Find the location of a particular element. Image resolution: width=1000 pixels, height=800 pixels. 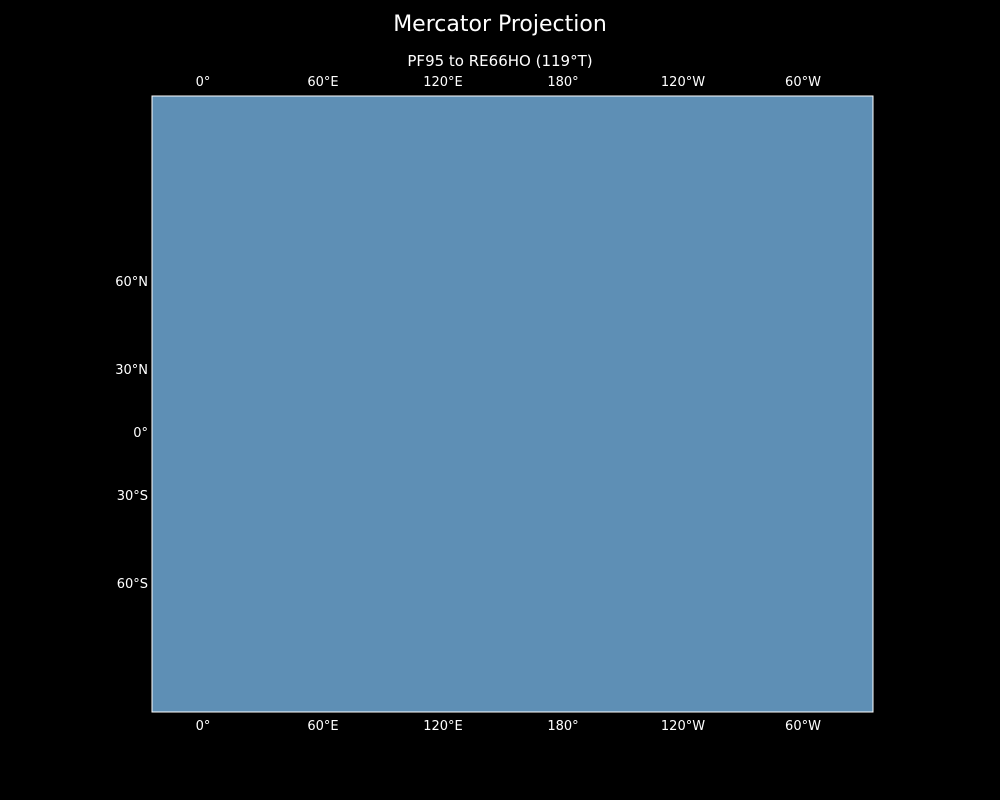

lon-tick-label-bottom: 120°E is located at coordinates (443, 726).